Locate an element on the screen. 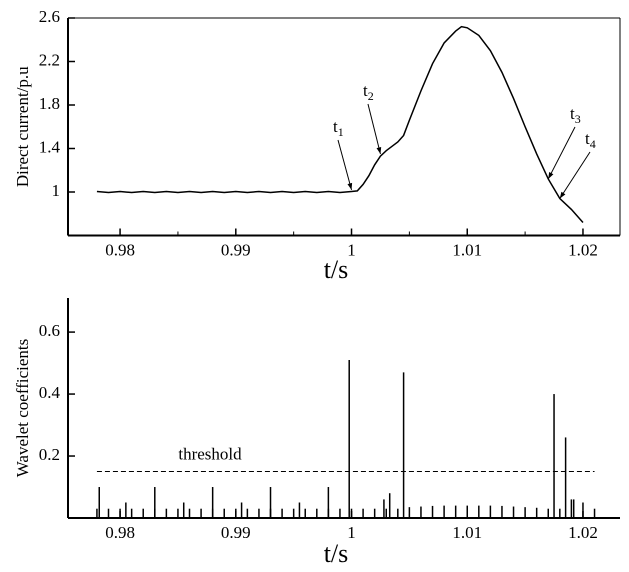  annotation-subscript: 2 is located at coordinates (371, 96).